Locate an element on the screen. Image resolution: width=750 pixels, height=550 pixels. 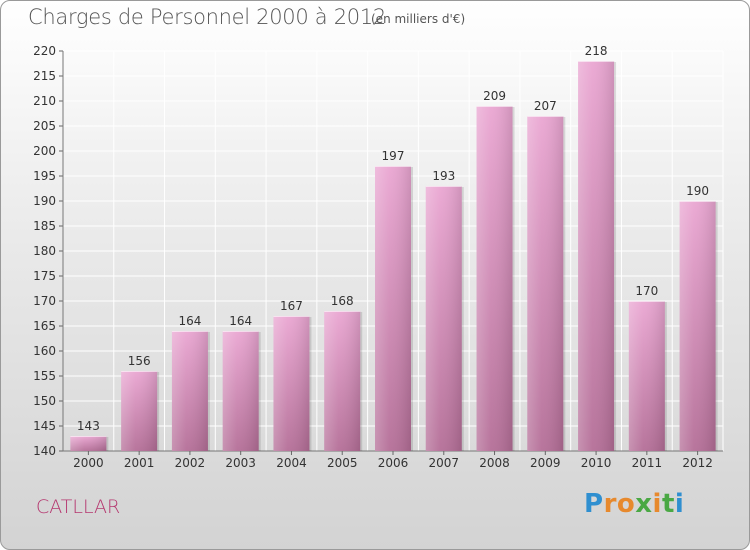
x-tick-label: 2002 is located at coordinates (190, 463).